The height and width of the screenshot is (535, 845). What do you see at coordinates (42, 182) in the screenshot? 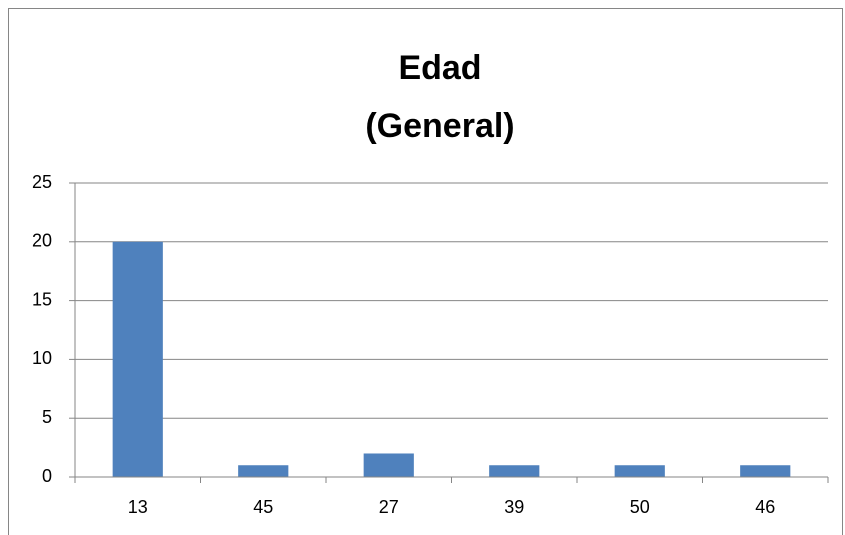
I see `y-tick-label: 25` at bounding box center [42, 182].